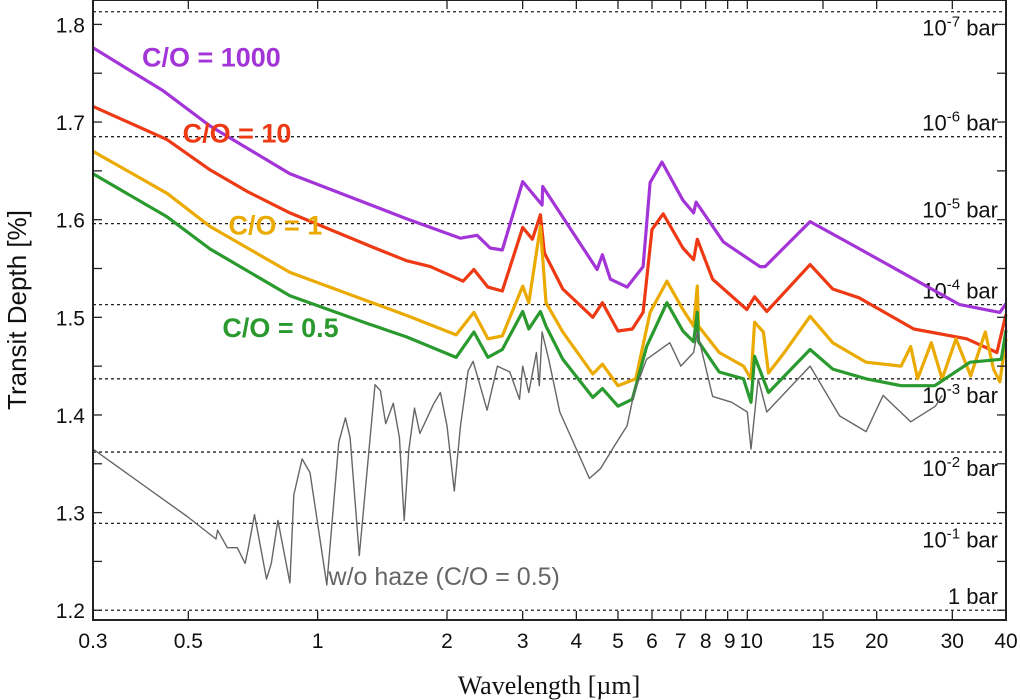 The width and height of the screenshot is (1020, 700). Describe the element at coordinates (576, 641) in the screenshot. I see `x-tick-label: 4` at that location.